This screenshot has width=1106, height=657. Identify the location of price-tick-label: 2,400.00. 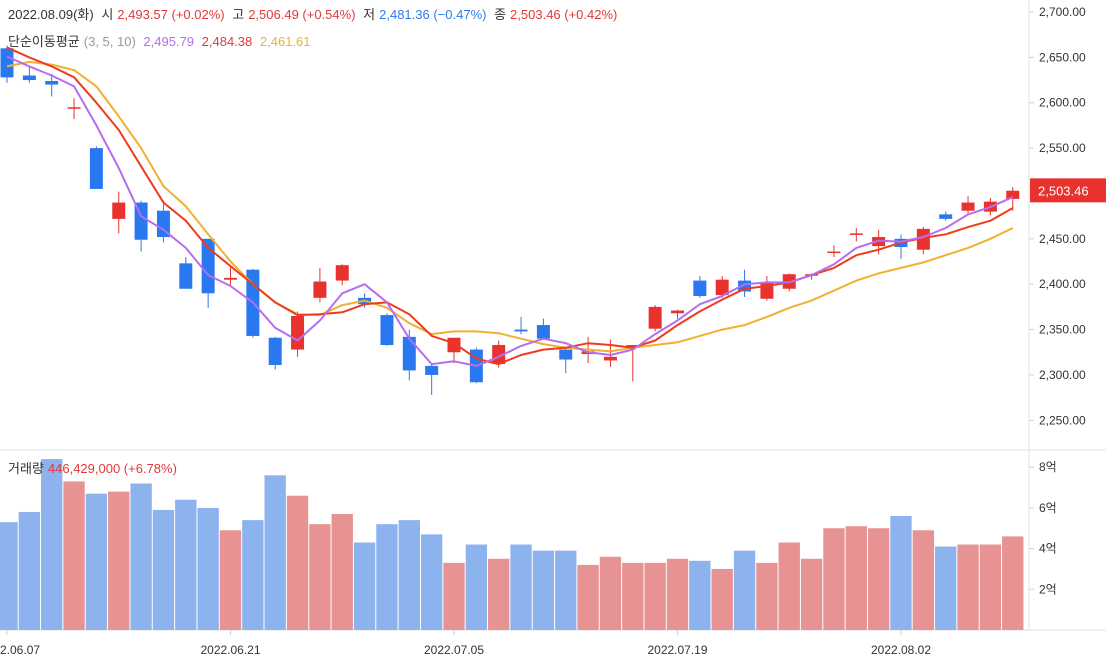
(1062, 284).